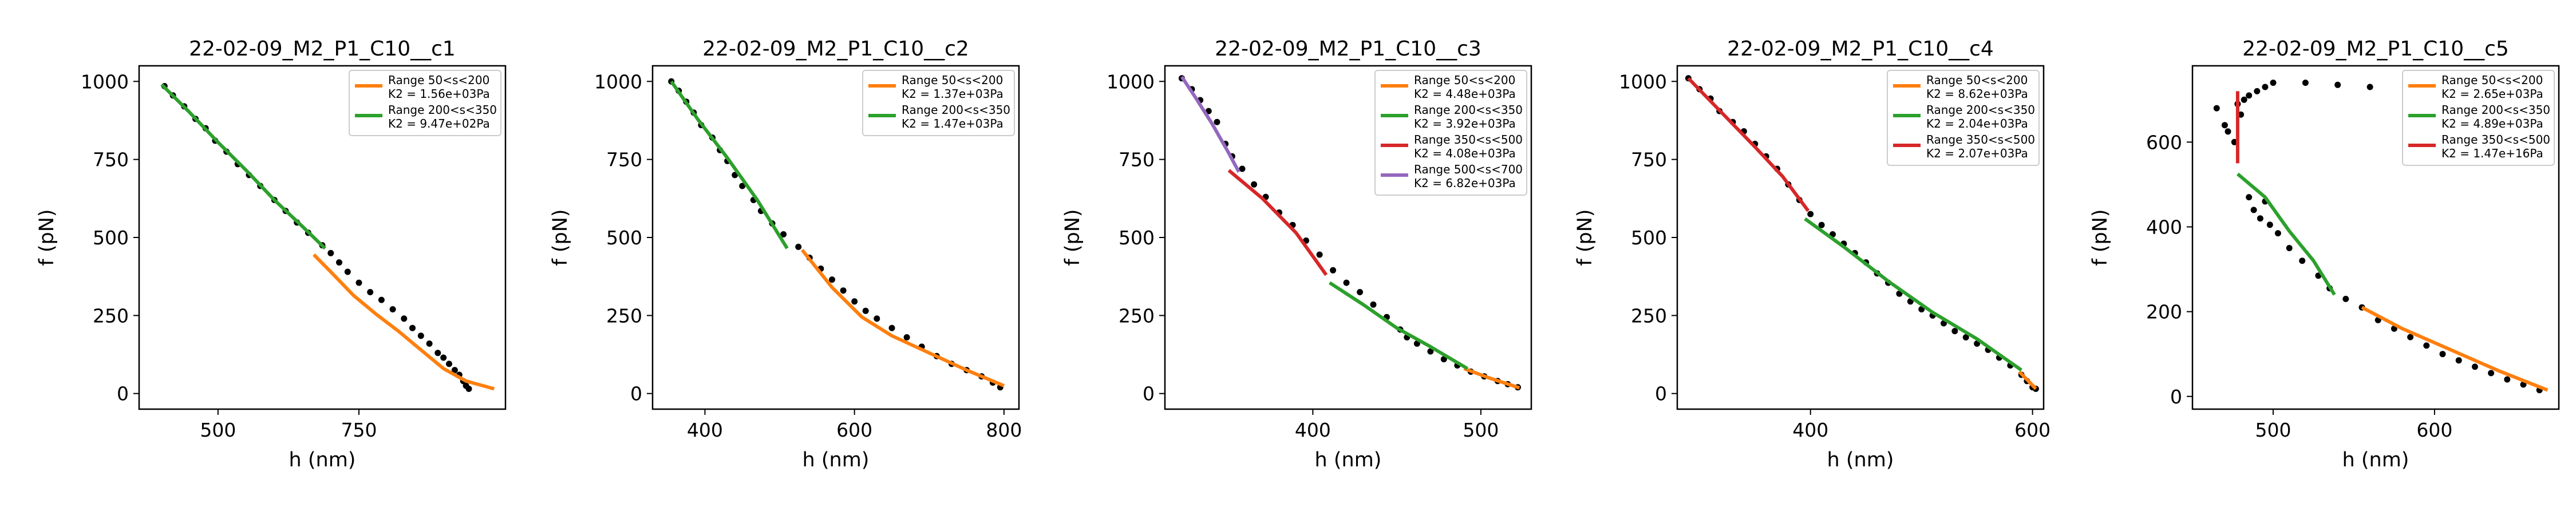  Describe the element at coordinates (1465, 183) in the screenshot. I see `legend-sublabel: K2 = 6.82e+03Pa` at that location.